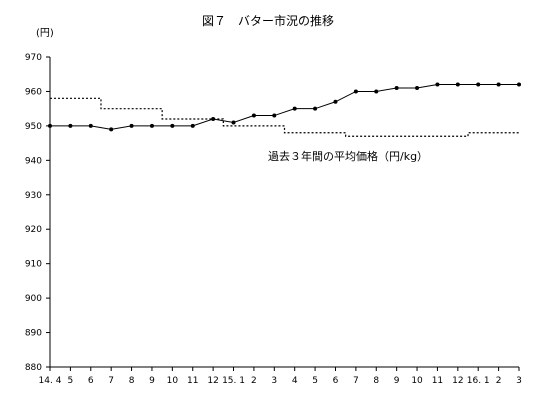 The width and height of the screenshot is (546, 401). What do you see at coordinates (33, 299) in the screenshot?
I see `y-tick-label: 900` at bounding box center [33, 299].